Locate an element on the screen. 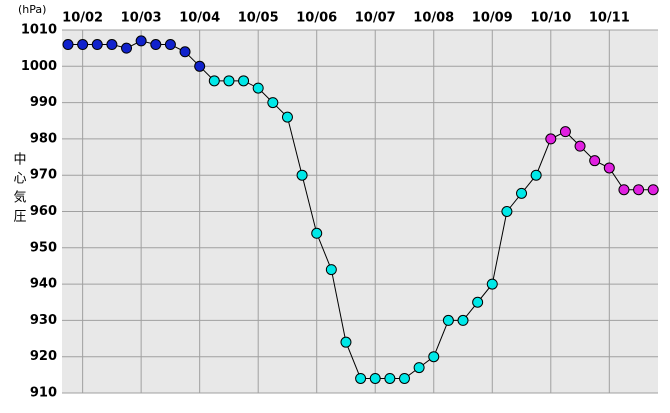 The image size is (670, 413). y-tick-label: 920 is located at coordinates (43, 356).